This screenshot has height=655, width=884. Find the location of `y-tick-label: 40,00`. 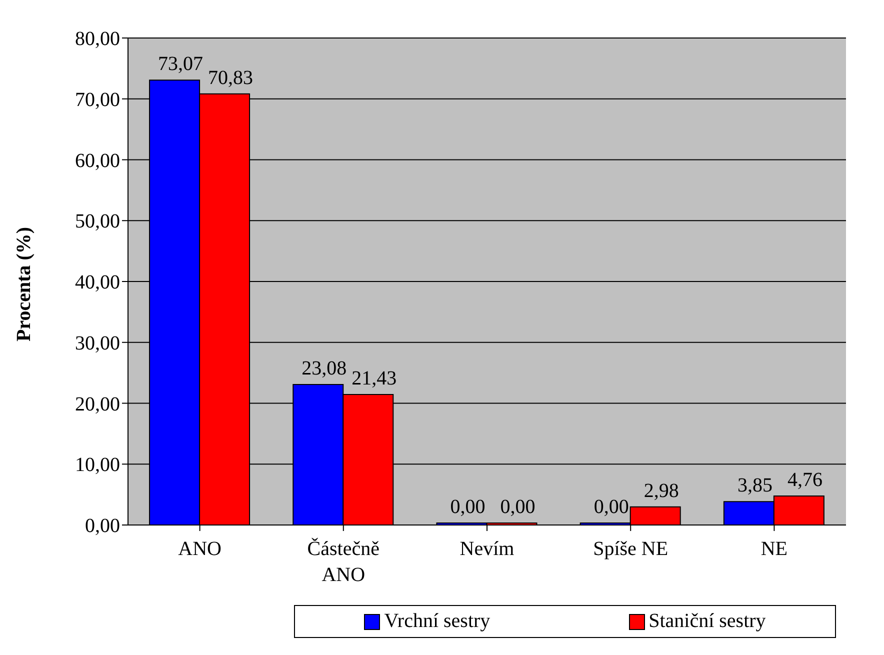

y-tick-label: 40,00 is located at coordinates (97, 283).